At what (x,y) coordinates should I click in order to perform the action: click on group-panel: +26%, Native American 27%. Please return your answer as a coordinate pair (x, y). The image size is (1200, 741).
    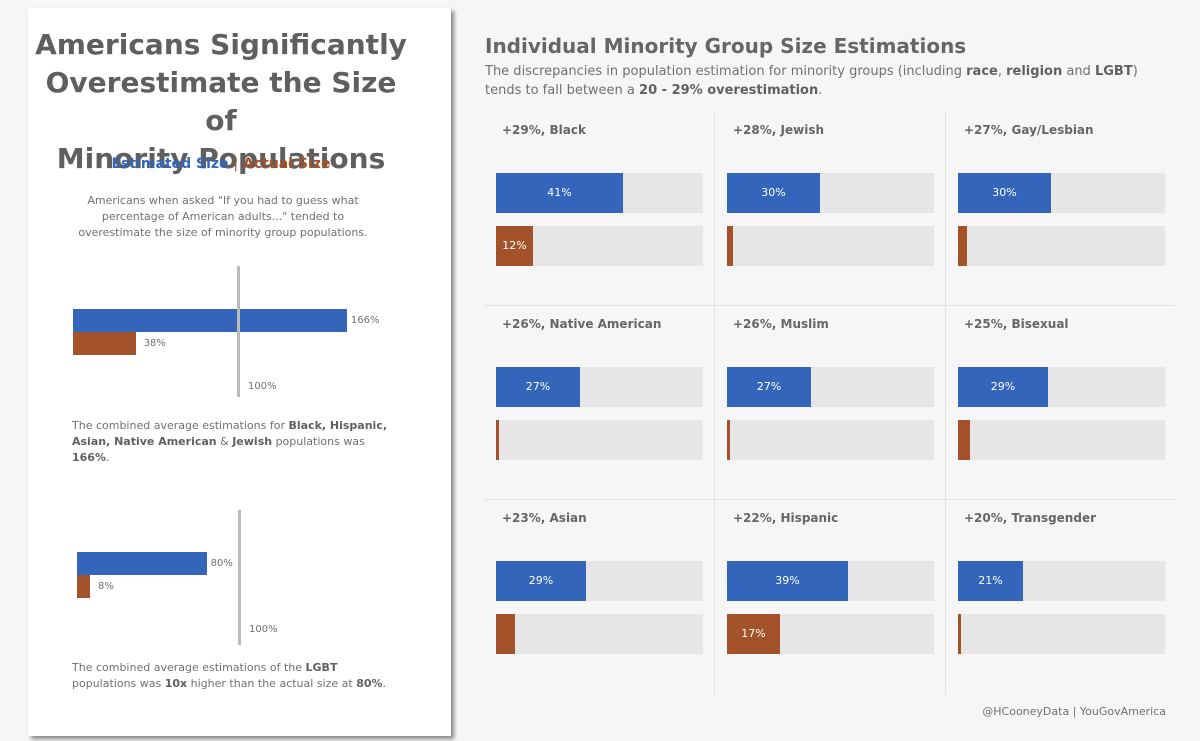
    Looking at the image, I should click on (600, 403).